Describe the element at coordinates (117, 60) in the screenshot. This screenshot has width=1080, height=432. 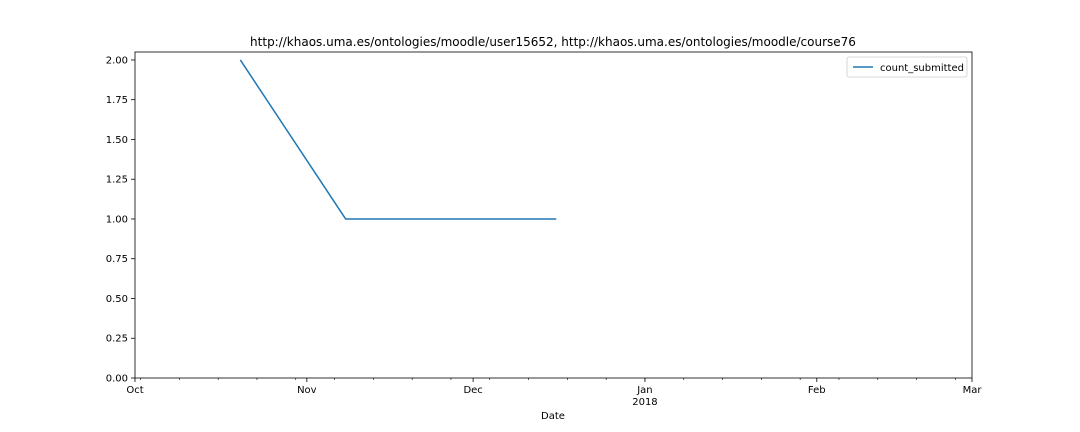
I see `y-tick-label: 2.00` at that location.